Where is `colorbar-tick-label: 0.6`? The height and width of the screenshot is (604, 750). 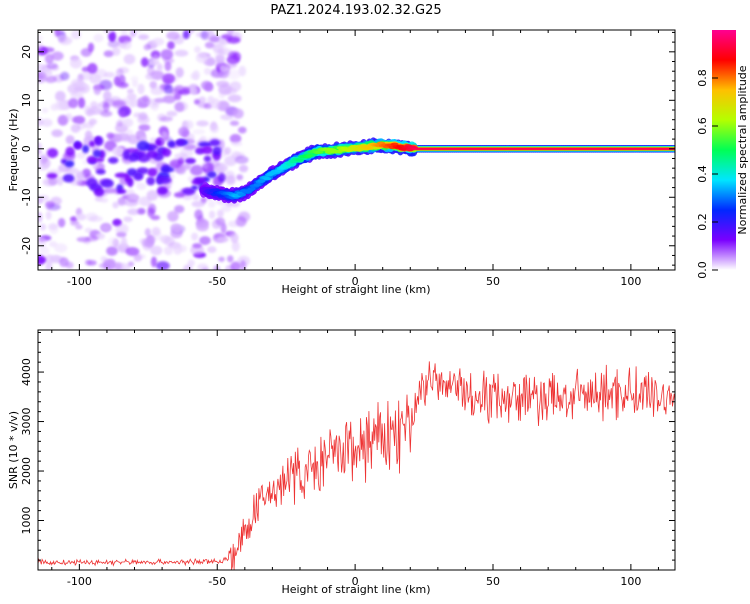
colorbar-tick-label: 0.6 is located at coordinates (702, 126).